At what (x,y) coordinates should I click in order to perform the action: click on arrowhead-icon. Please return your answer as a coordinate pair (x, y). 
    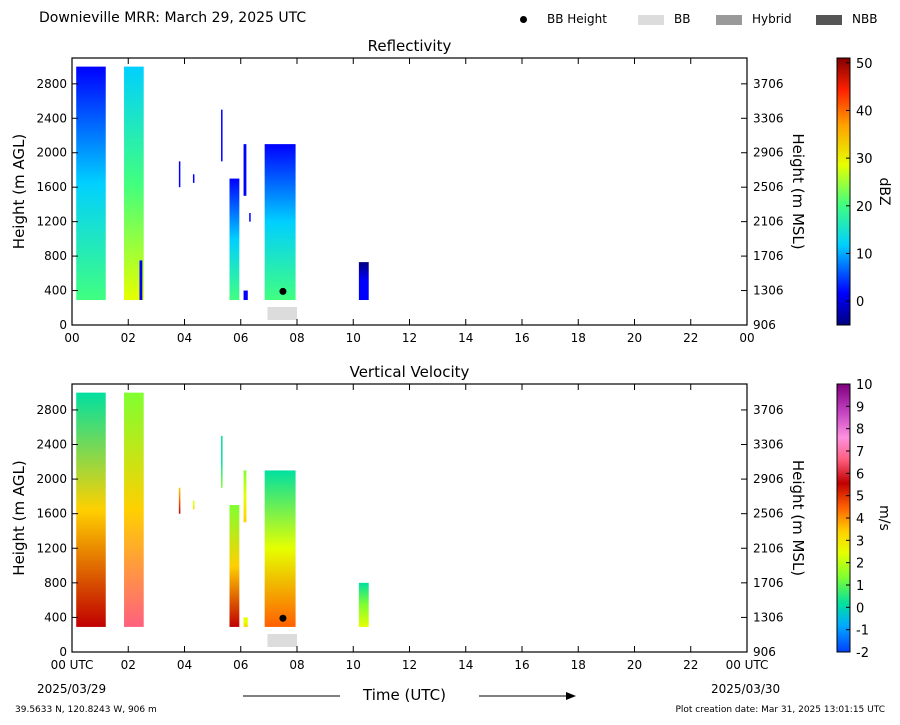
    Looking at the image, I should click on (571, 696).